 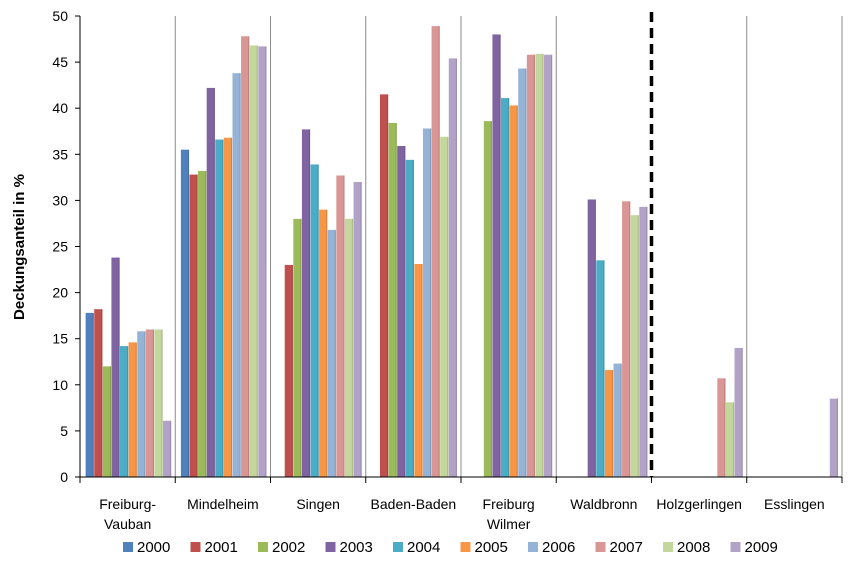 I want to click on y-tick-label: 20, so click(x=60, y=293).